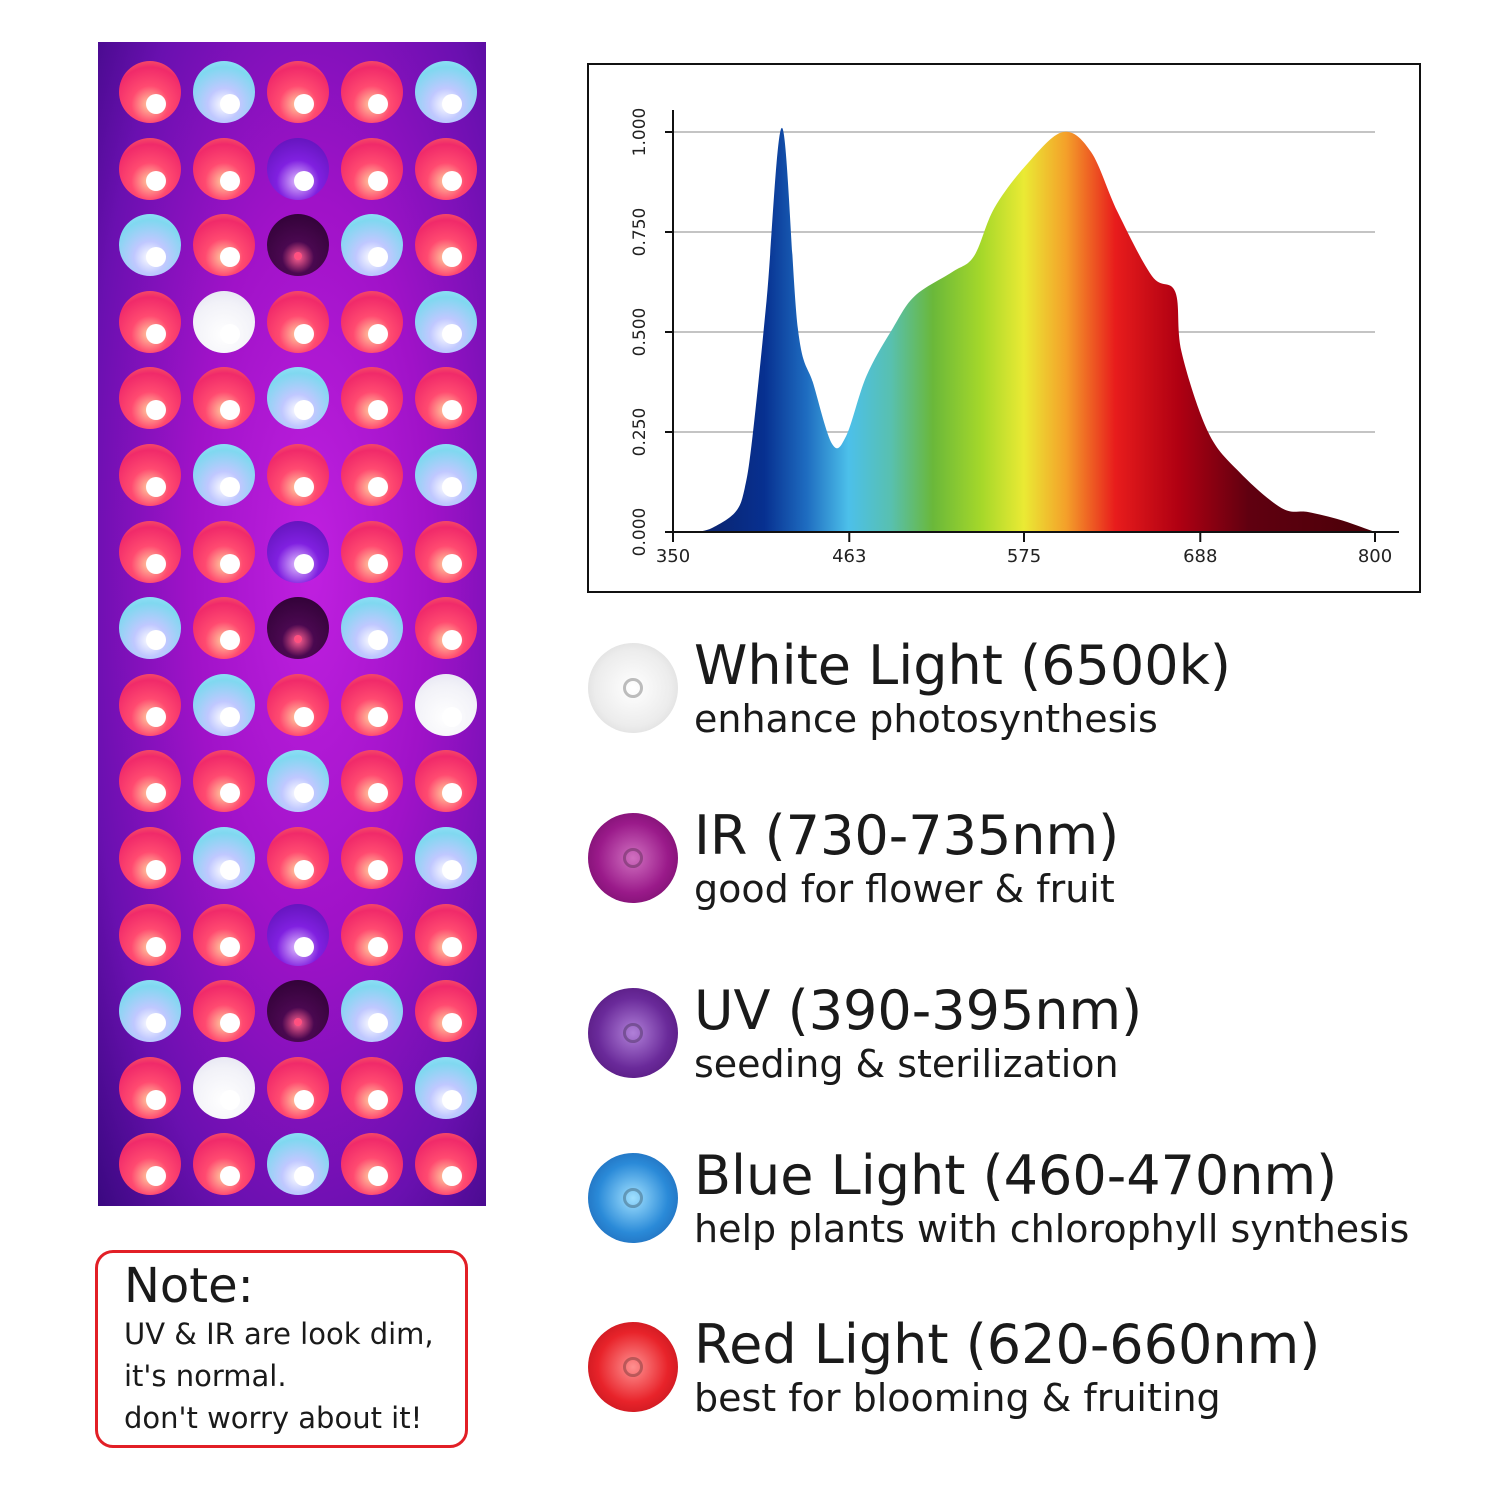 Image resolution: width=1500 pixels, height=1500 pixels. I want to click on legend-title: IR (730-735nm), so click(907, 835).